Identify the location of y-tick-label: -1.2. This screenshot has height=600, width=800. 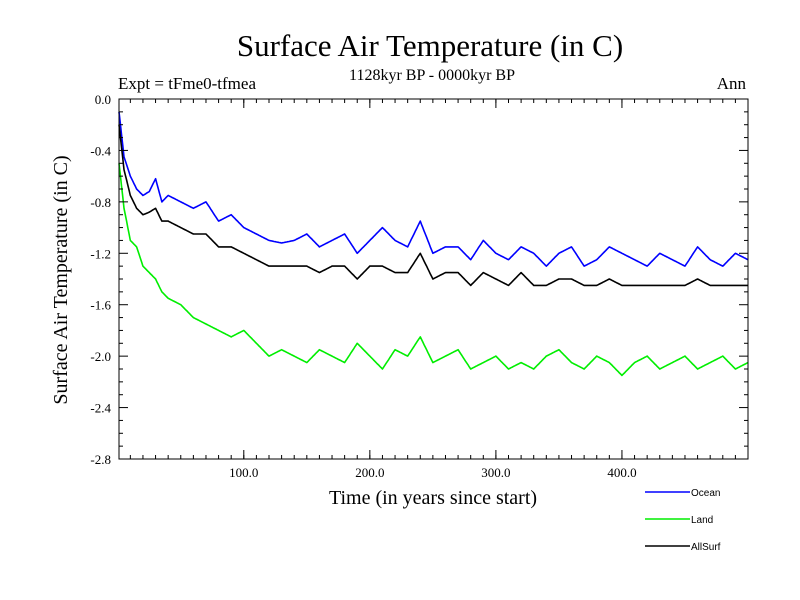
(100, 253).